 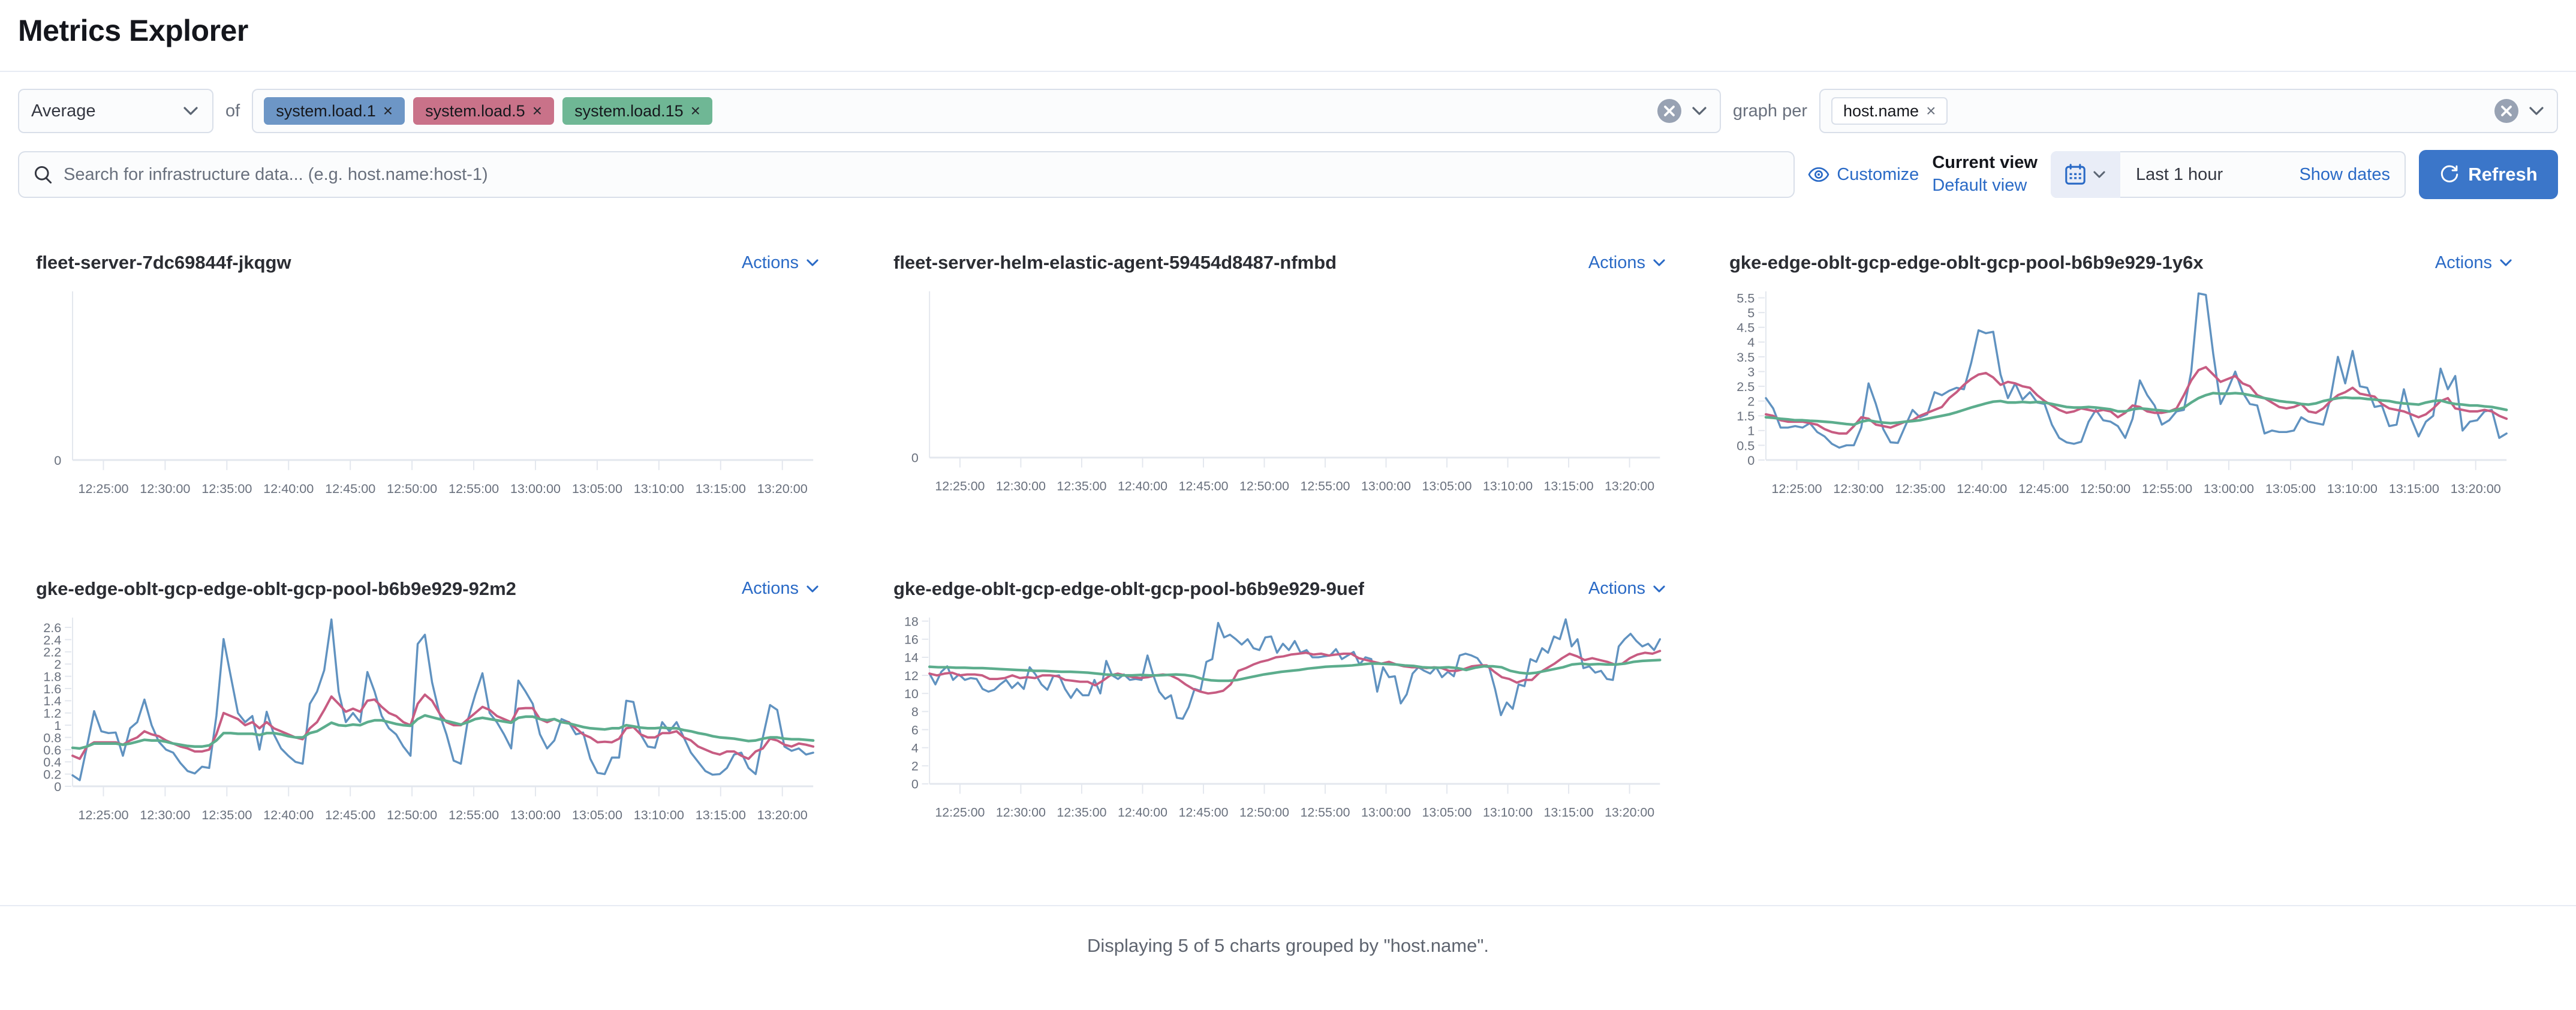 What do you see at coordinates (1985, 163) in the screenshot?
I see `current-view-label: Current view` at bounding box center [1985, 163].